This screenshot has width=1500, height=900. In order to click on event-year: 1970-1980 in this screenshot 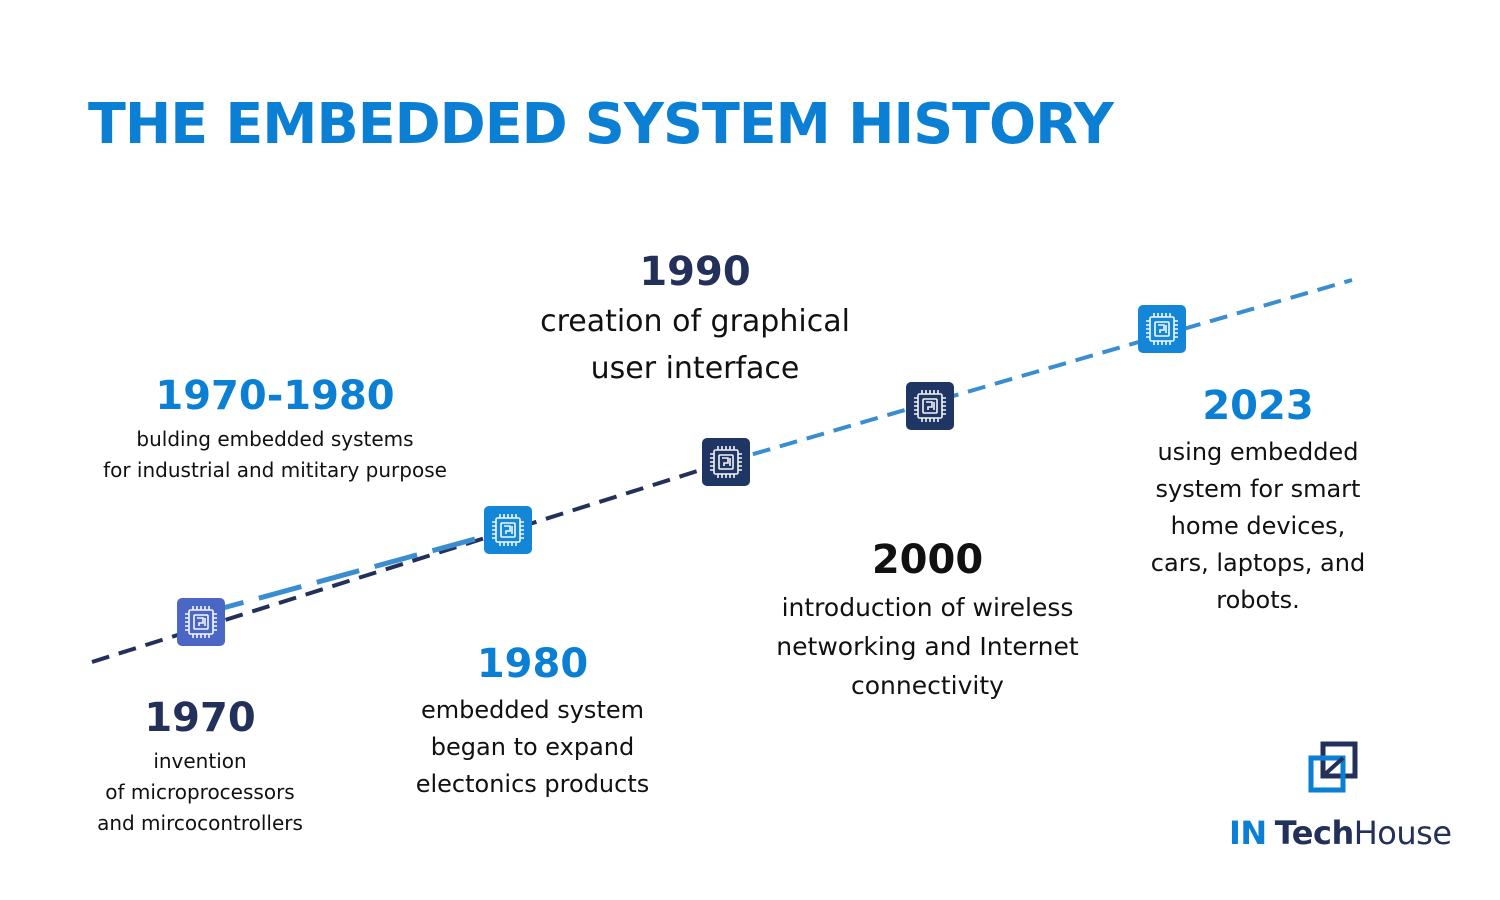, I will do `click(275, 396)`.